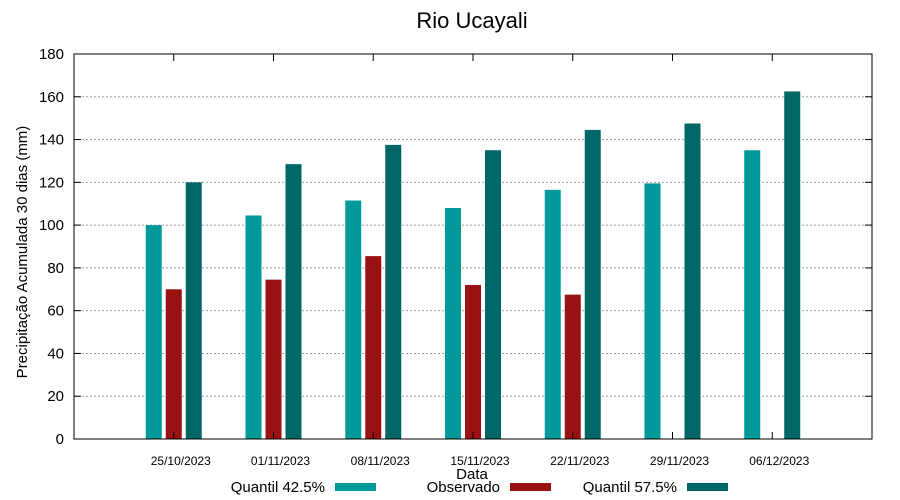 The height and width of the screenshot is (500, 900). I want to click on x-tick-label: 22/11/2023, so click(579, 461).